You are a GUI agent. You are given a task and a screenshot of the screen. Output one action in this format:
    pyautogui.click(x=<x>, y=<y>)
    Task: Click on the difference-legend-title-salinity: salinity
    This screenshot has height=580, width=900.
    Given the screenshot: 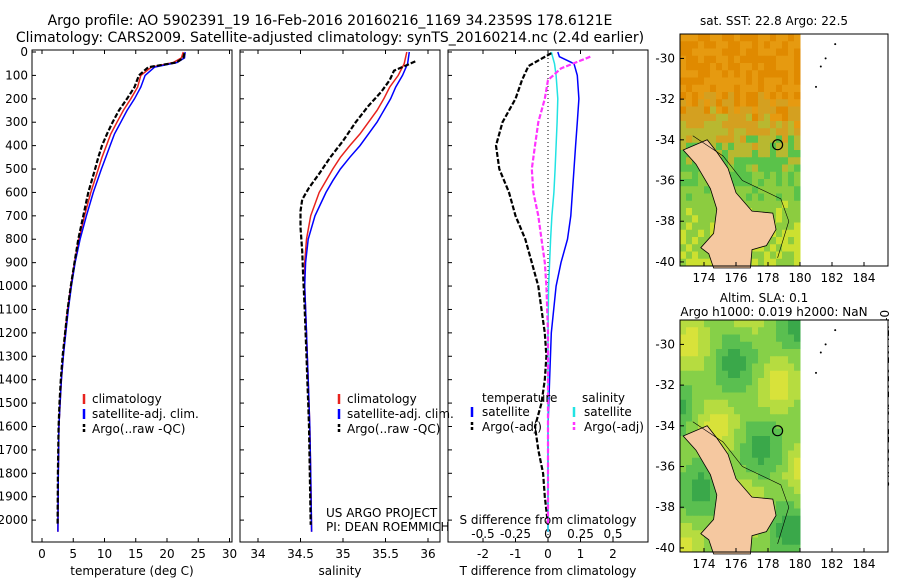 What is the action you would take?
    pyautogui.click(x=603, y=398)
    